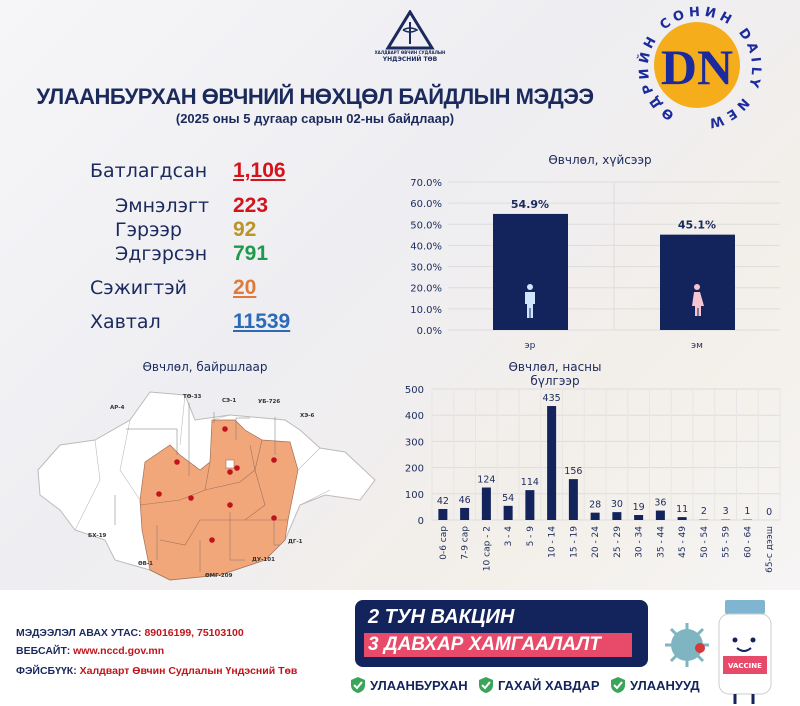  I want to click on value-label: 1, so click(747, 511).